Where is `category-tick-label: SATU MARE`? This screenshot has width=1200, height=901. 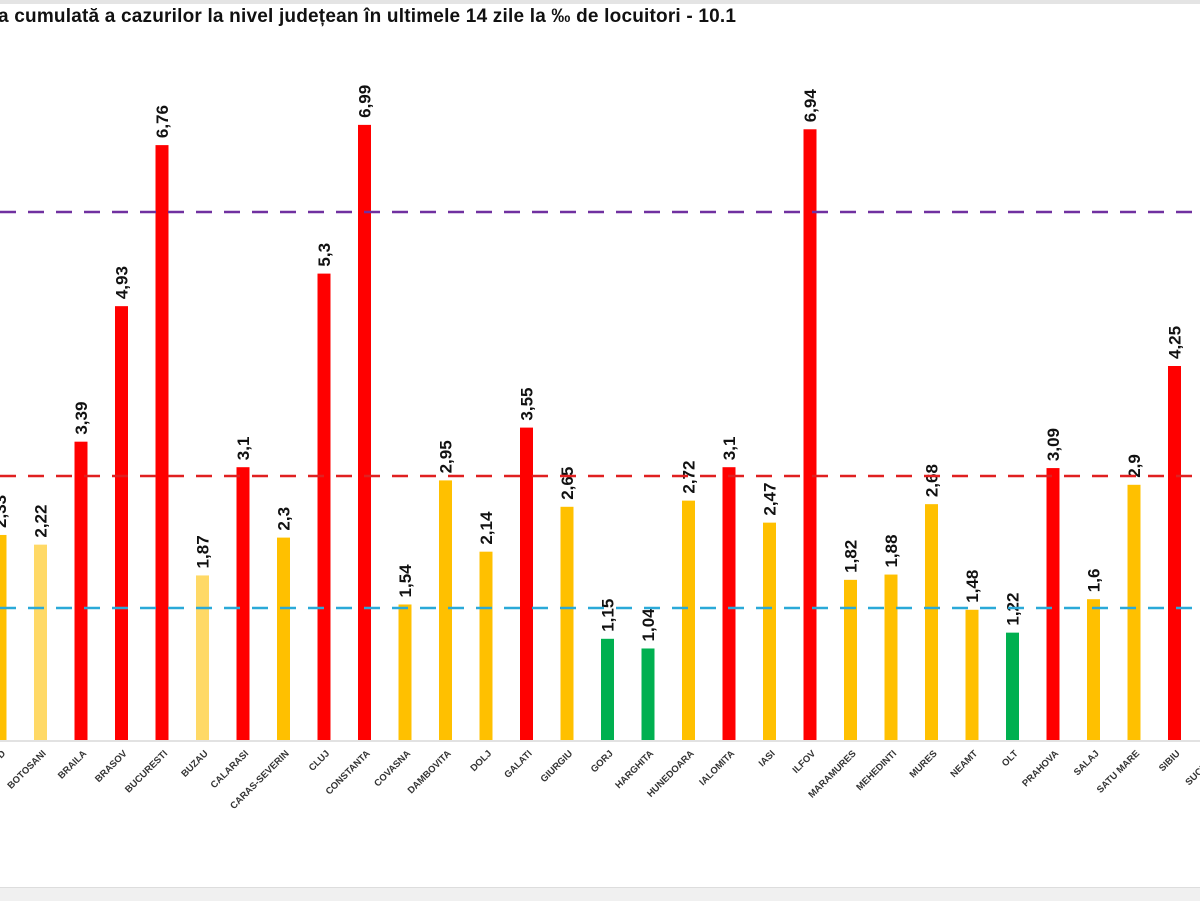 category-tick-label: SATU MARE is located at coordinates (1118, 771).